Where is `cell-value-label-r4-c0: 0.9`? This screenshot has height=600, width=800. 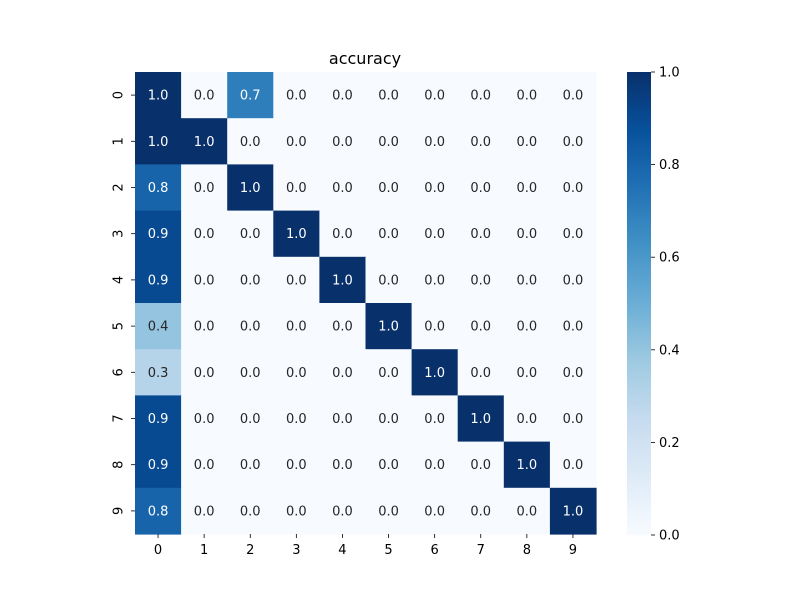
cell-value-label-r4-c0: 0.9 is located at coordinates (158, 280).